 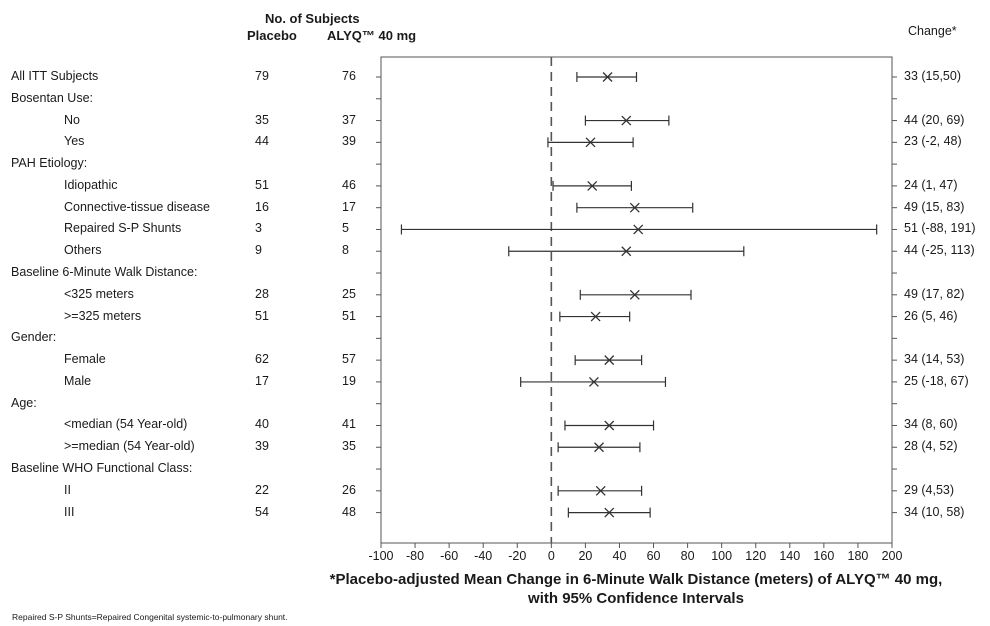 What do you see at coordinates (789, 556) in the screenshot?
I see `x-tick-label: 140` at bounding box center [789, 556].